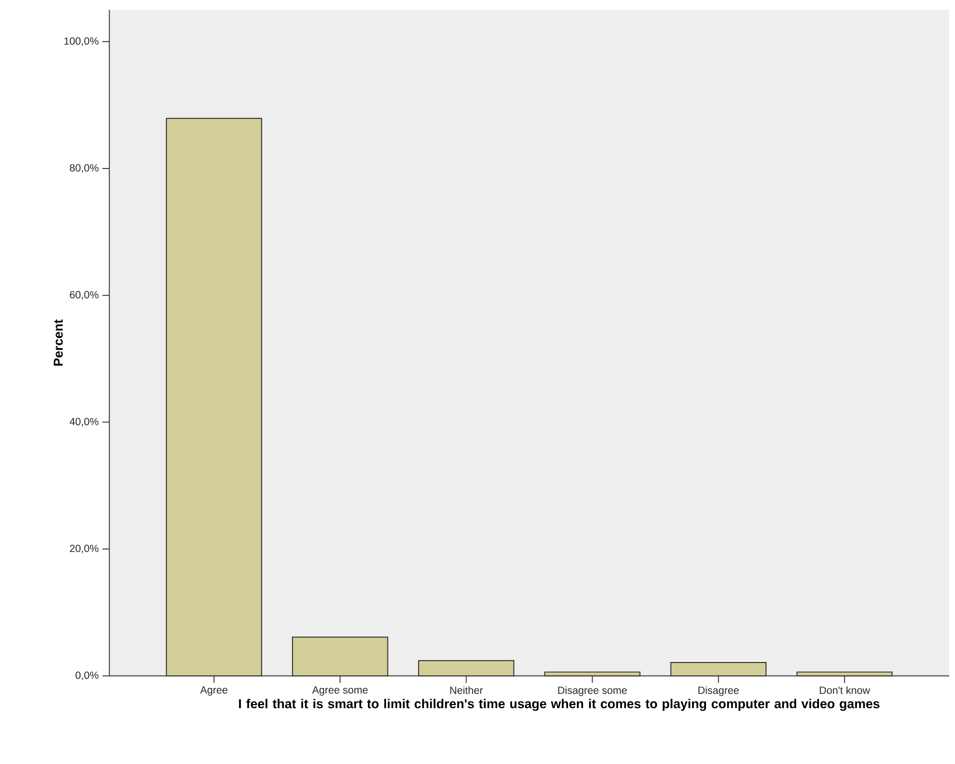 This screenshot has width=955, height=764. What do you see at coordinates (84, 549) in the screenshot?
I see `y-tick-label: 20,0%` at bounding box center [84, 549].